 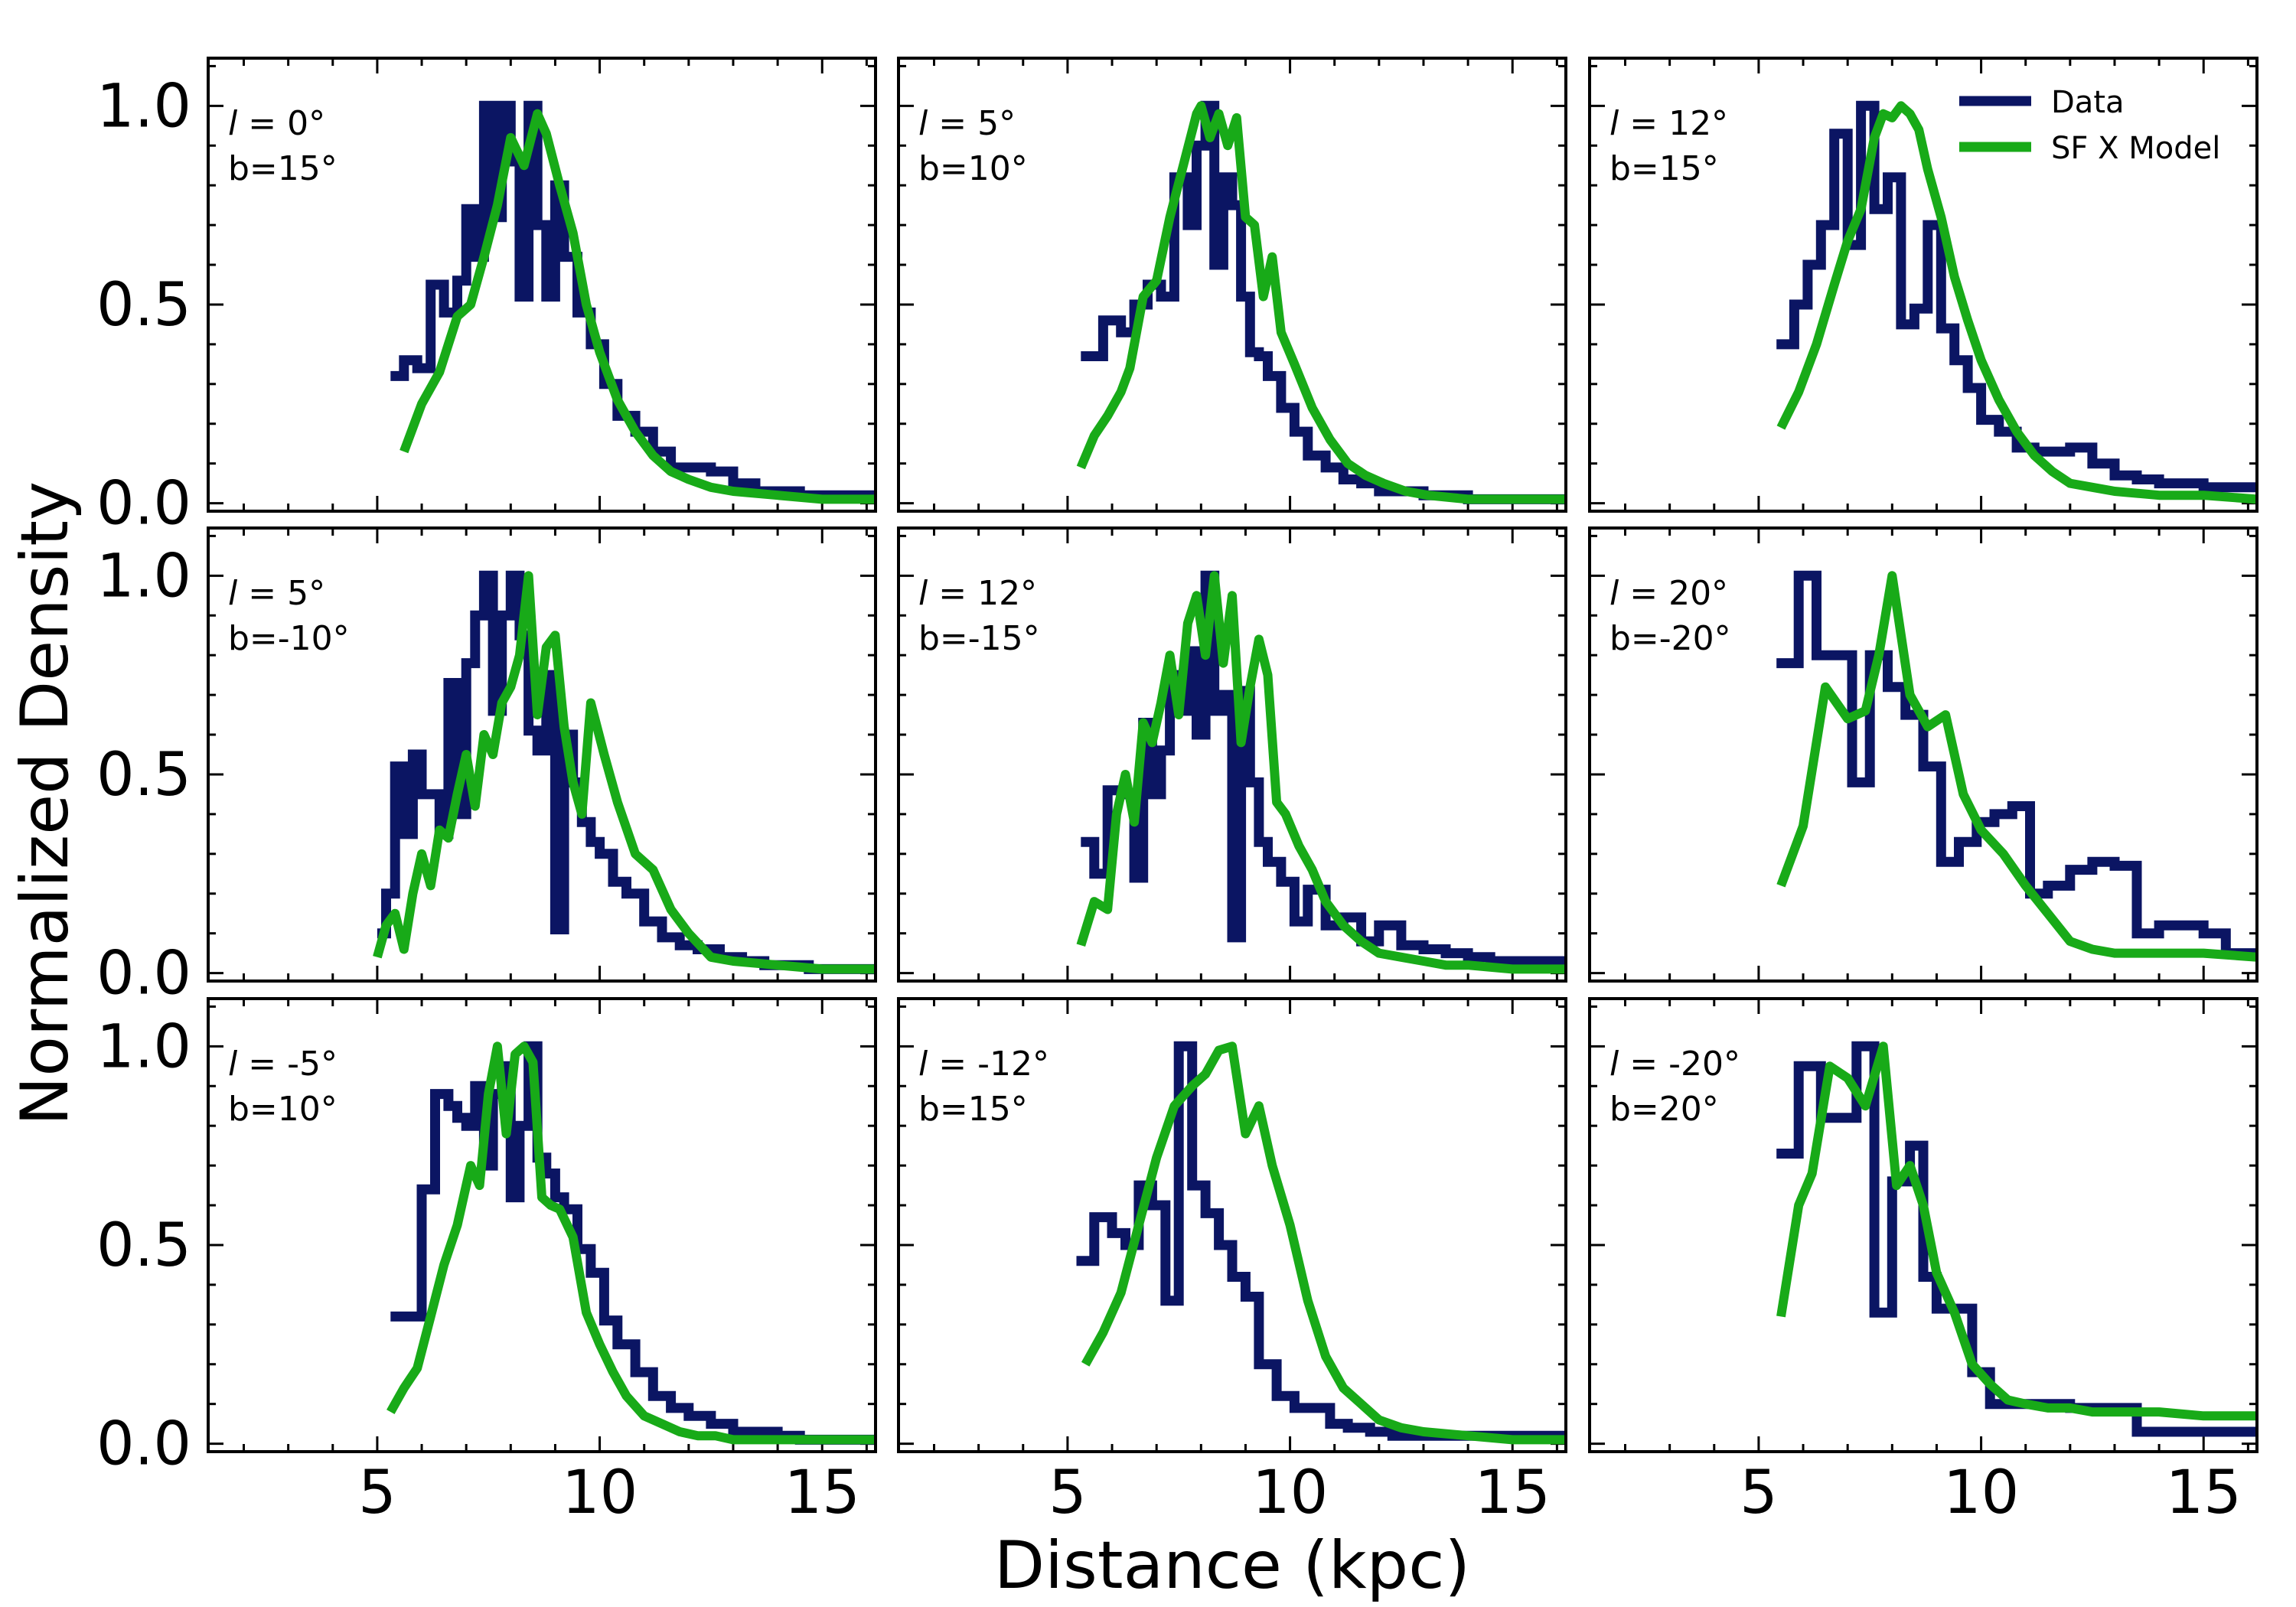 I want to click on panel-3: l = 12° b=15°, so click(x=1923, y=285).